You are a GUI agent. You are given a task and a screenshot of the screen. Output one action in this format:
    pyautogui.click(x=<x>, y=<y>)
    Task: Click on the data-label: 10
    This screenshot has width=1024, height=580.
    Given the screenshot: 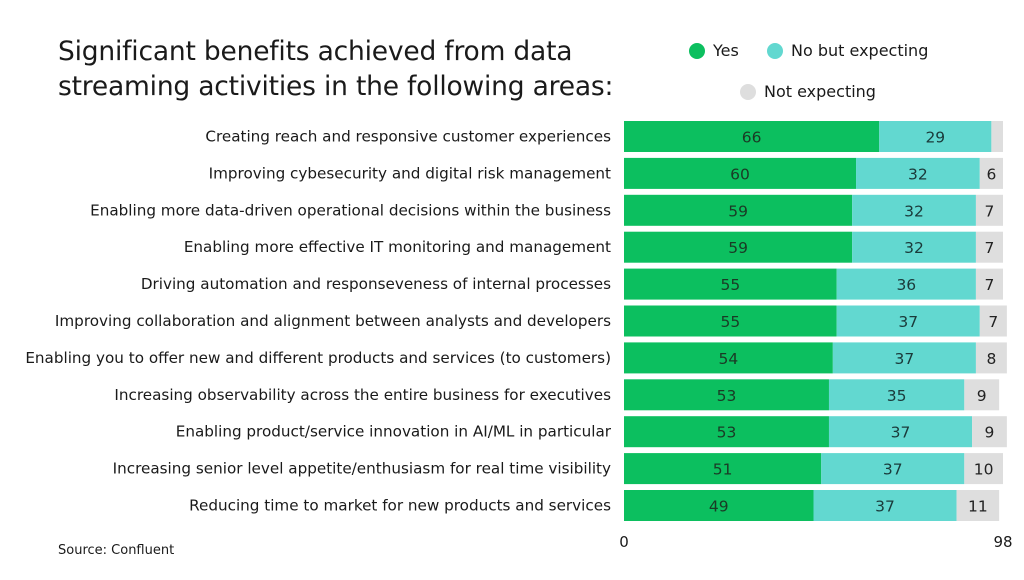 What is the action you would take?
    pyautogui.click(x=984, y=470)
    